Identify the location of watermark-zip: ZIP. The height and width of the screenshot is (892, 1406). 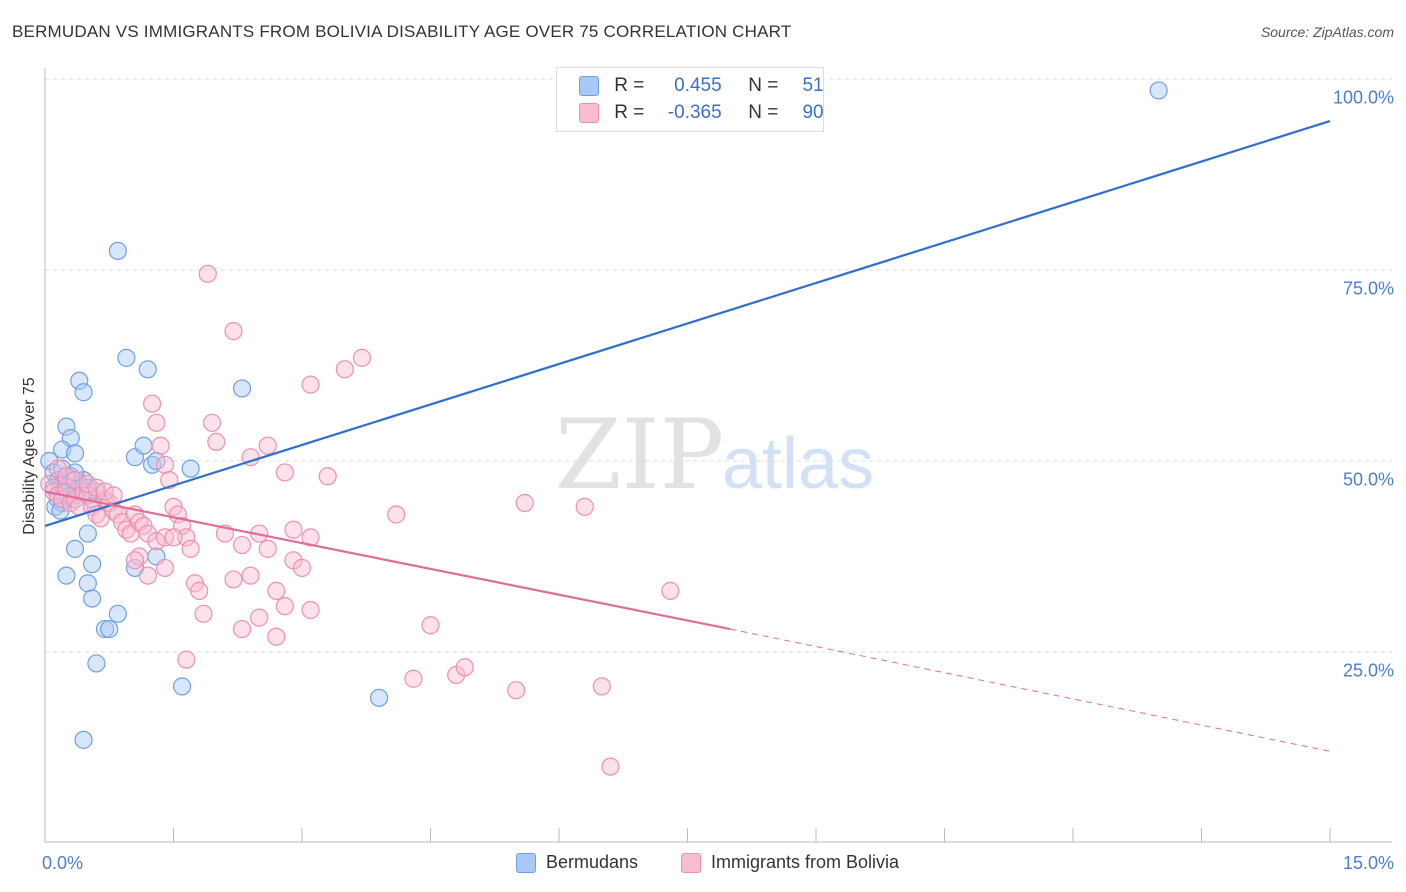
(639, 455).